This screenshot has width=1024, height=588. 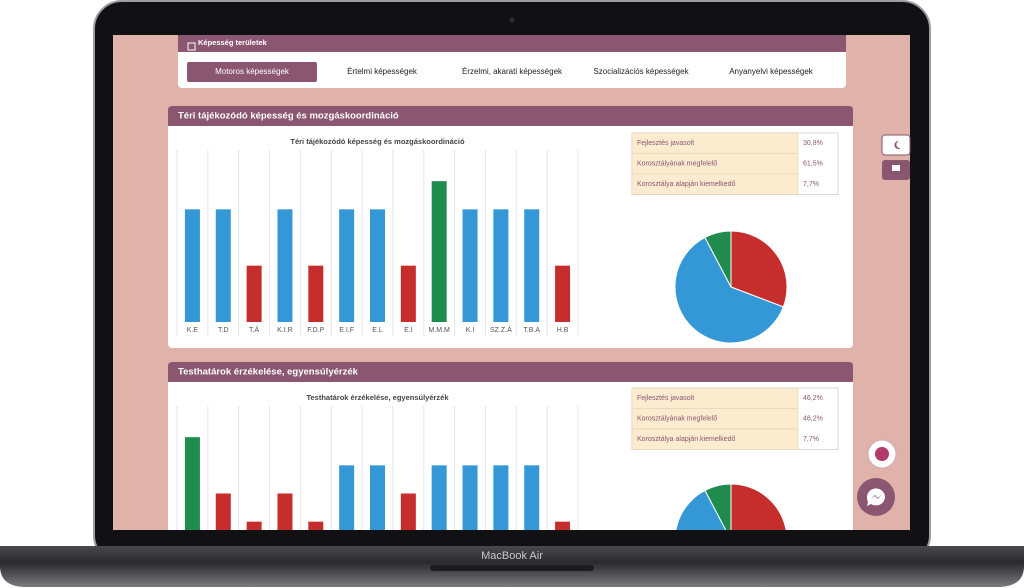 I want to click on header-title: Képesség területek, so click(x=233, y=42).